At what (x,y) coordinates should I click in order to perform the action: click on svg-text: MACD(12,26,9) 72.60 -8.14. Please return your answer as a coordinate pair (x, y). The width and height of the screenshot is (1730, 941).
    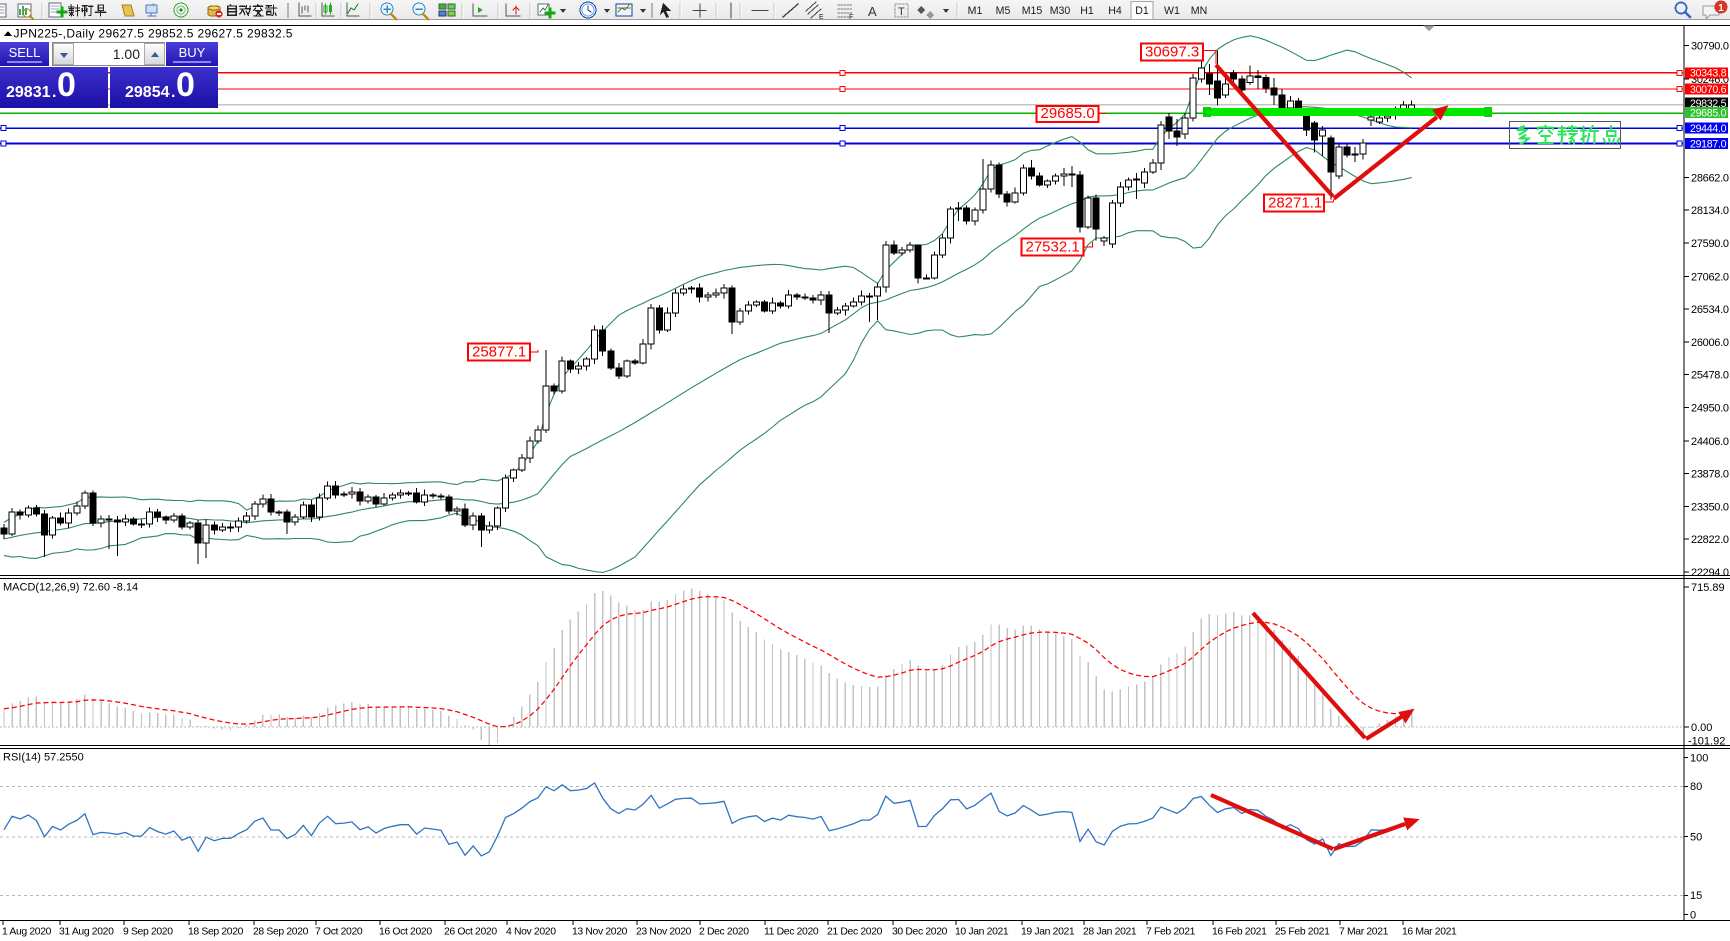
    Looking at the image, I should click on (70, 588).